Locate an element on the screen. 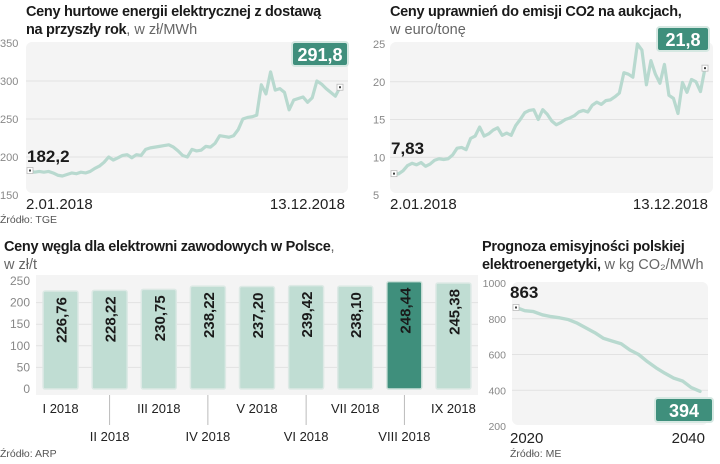  coal-ytick: 50 is located at coordinates (24, 367).